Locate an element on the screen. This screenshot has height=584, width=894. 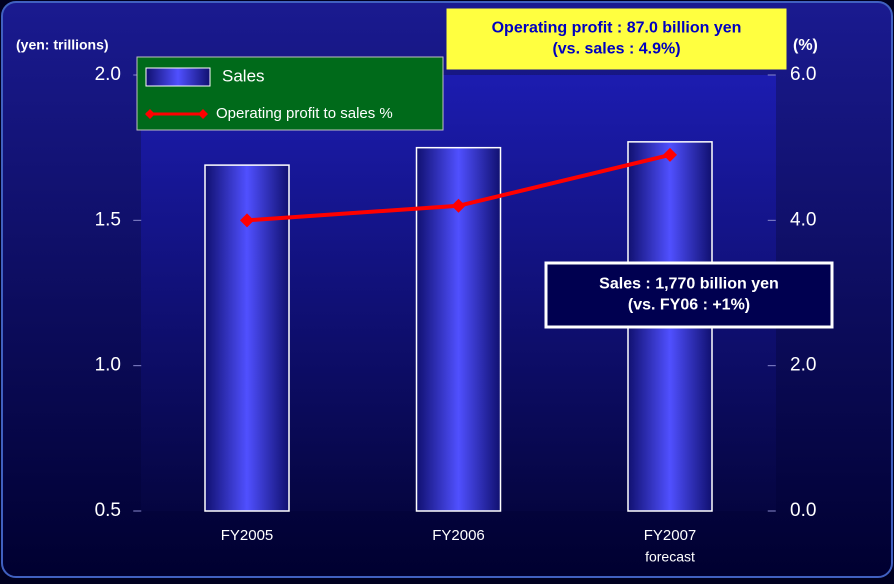
y2-axis-label: (%) is located at coordinates (805, 45).